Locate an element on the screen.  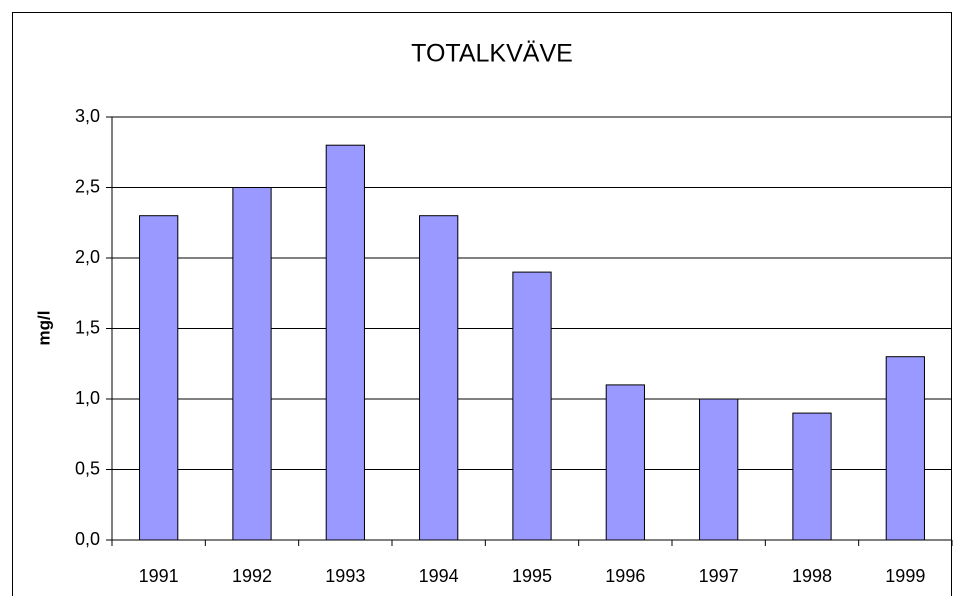
x-tick-label: 1996 is located at coordinates (625, 576).